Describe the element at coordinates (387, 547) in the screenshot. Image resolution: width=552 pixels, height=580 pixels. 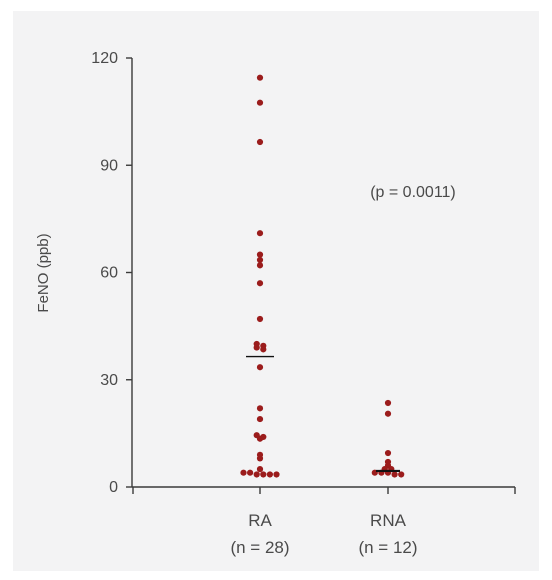
I see `category-sample-size: (n = 12)` at that location.